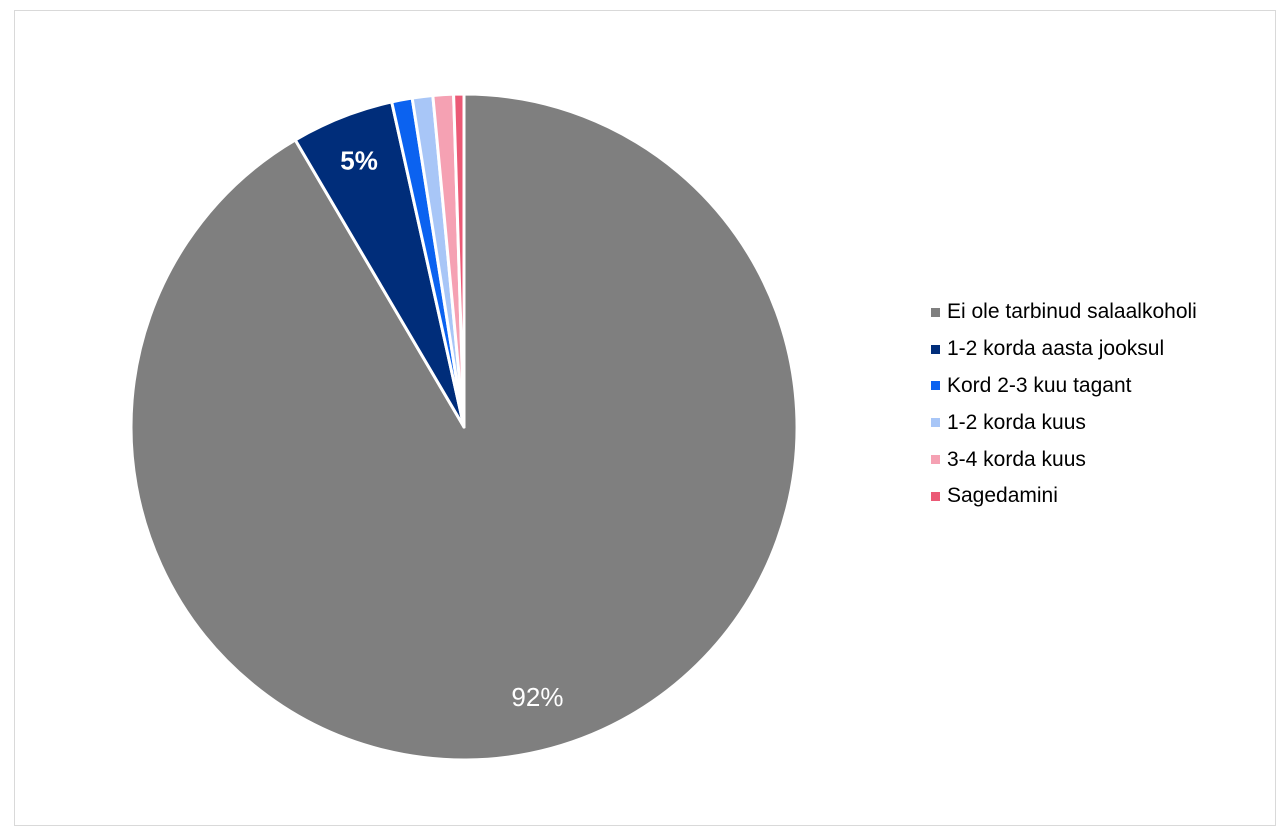  I want to click on legend-item-4: 3-4 korda kuus, so click(1064, 459).